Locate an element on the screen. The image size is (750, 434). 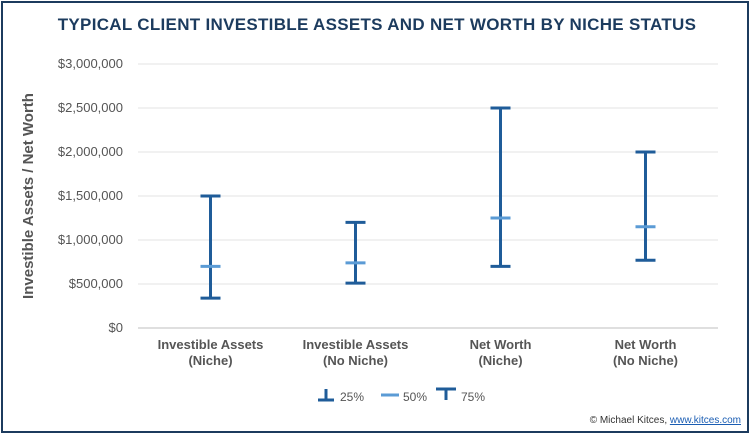
y-tick-label: $0 is located at coordinates (116, 327).